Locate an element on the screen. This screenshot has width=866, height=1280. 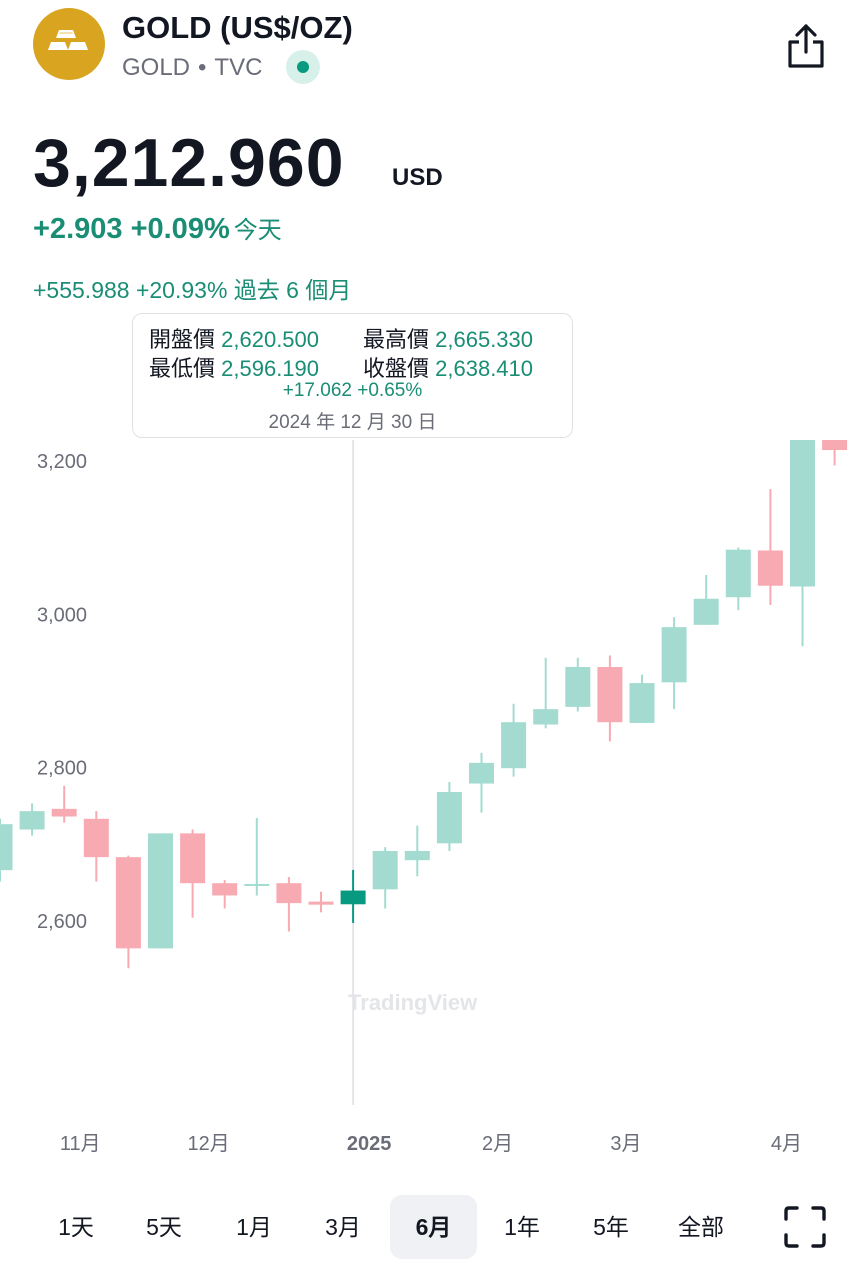
range-tab-6m: 6月 is located at coordinates (433, 1227).